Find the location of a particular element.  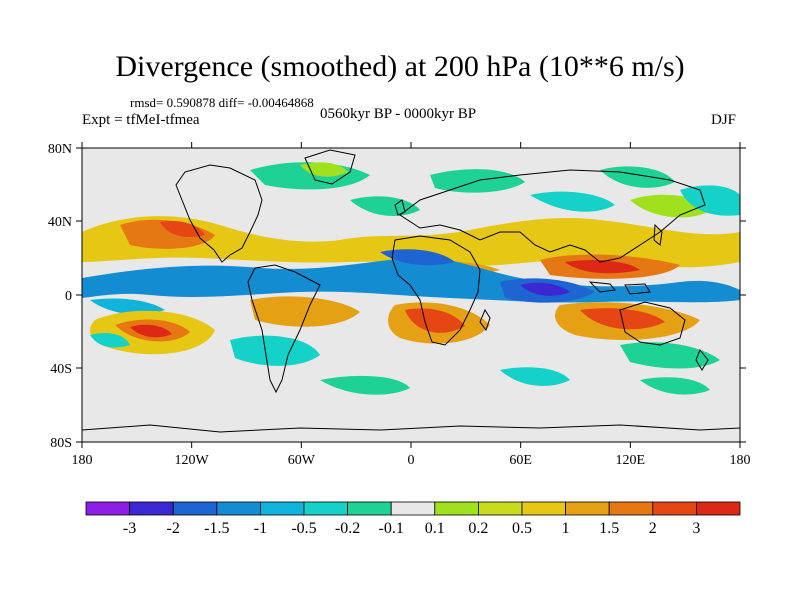

colorbar-label: 0.2 is located at coordinates (478, 528).